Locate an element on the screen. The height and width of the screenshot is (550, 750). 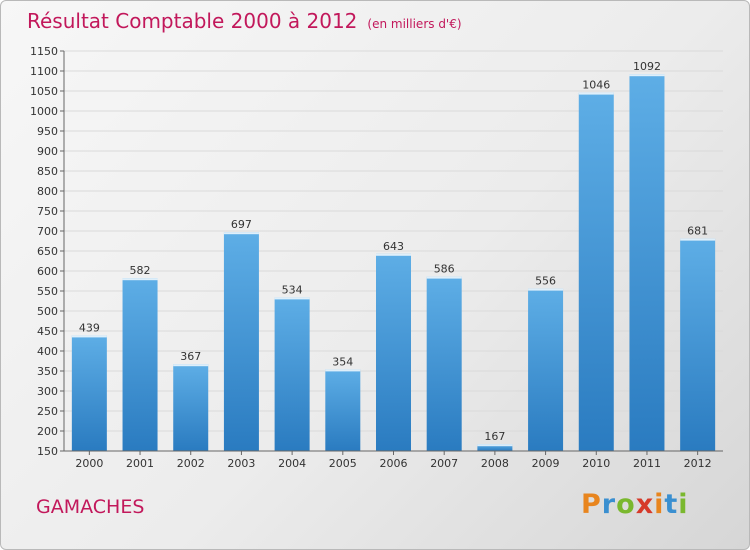
chart-title-text: Résultat Comptable 2000 à 2012 is located at coordinates (192, 21).